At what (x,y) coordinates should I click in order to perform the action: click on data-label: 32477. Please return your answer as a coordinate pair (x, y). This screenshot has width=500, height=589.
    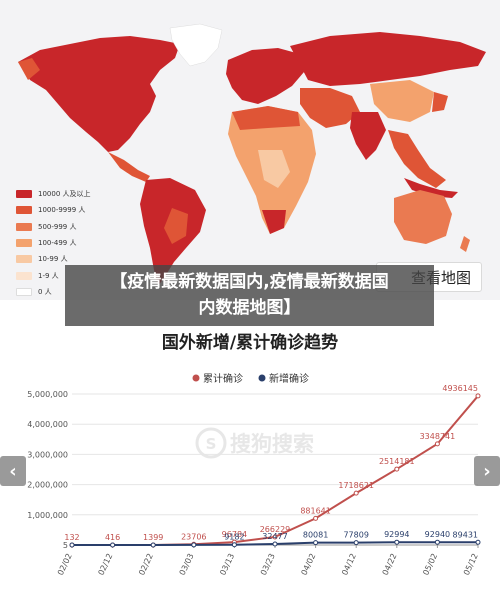
    Looking at the image, I should click on (274, 536).